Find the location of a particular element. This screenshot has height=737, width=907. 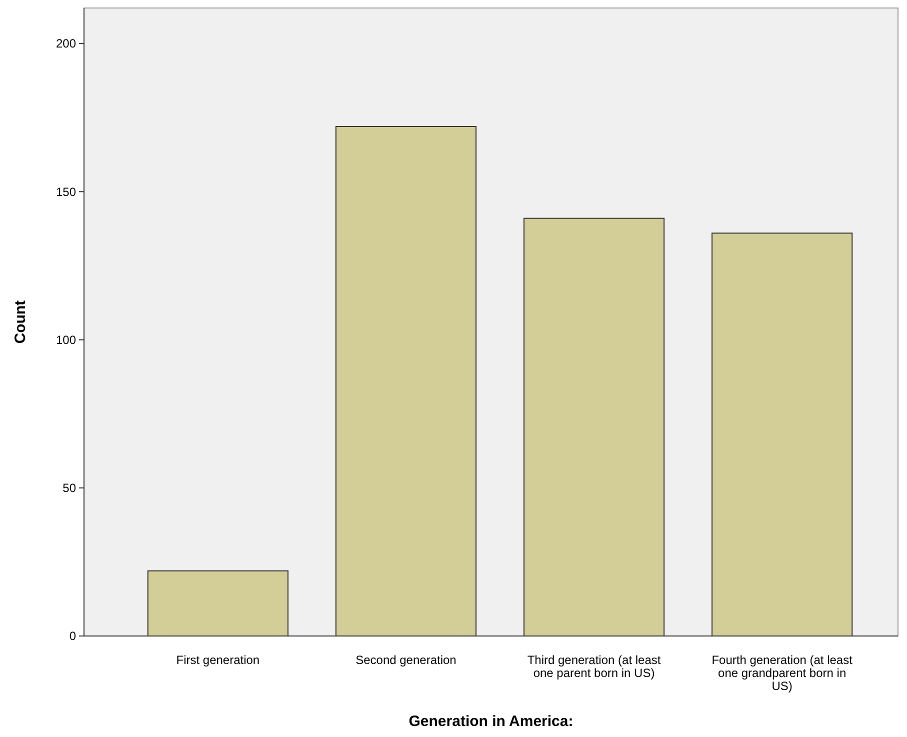

x-tick-label: First generation is located at coordinates (218, 660).